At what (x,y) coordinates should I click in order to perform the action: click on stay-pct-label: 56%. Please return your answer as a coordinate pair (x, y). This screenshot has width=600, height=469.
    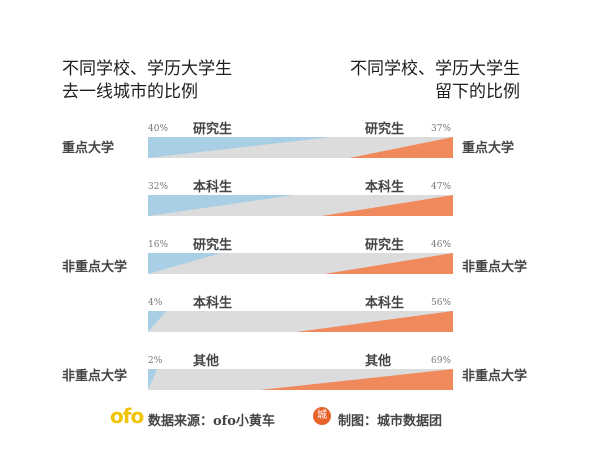
    Looking at the image, I should click on (441, 303).